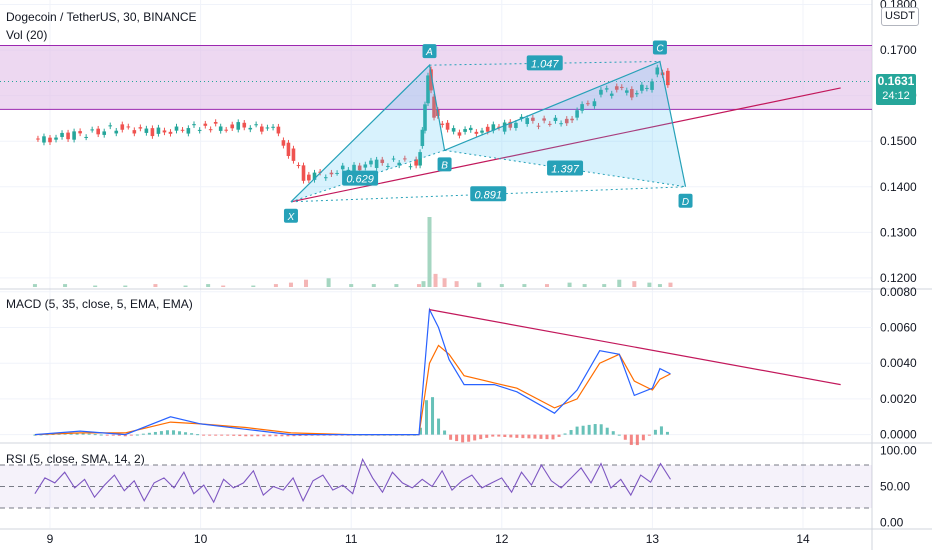 The height and width of the screenshot is (550, 932). I want to click on pattern-point-label: X, so click(291, 217).